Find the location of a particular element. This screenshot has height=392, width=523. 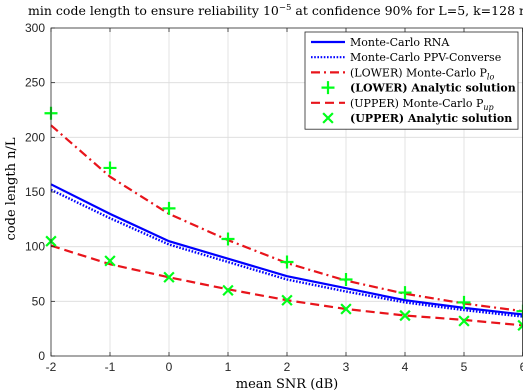

x-tick-label: 1 is located at coordinates (228, 367).